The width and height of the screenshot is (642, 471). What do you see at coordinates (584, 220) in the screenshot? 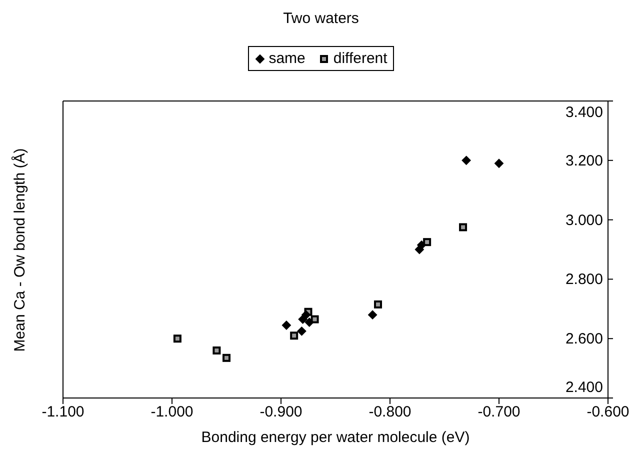
I see `y-tick-label: 3.000` at bounding box center [584, 220].